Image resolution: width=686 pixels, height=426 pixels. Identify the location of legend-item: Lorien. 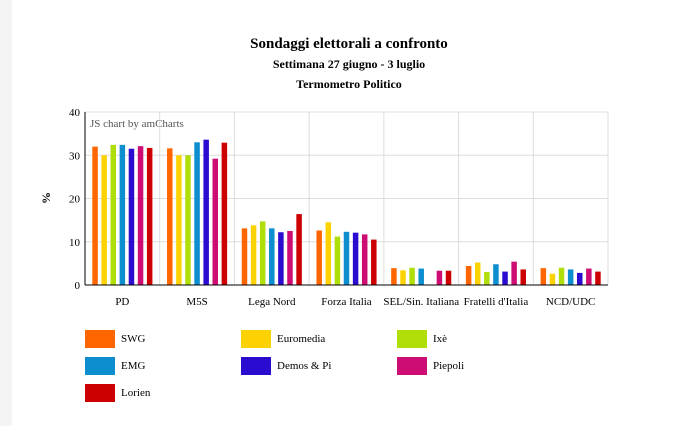
(117, 393).